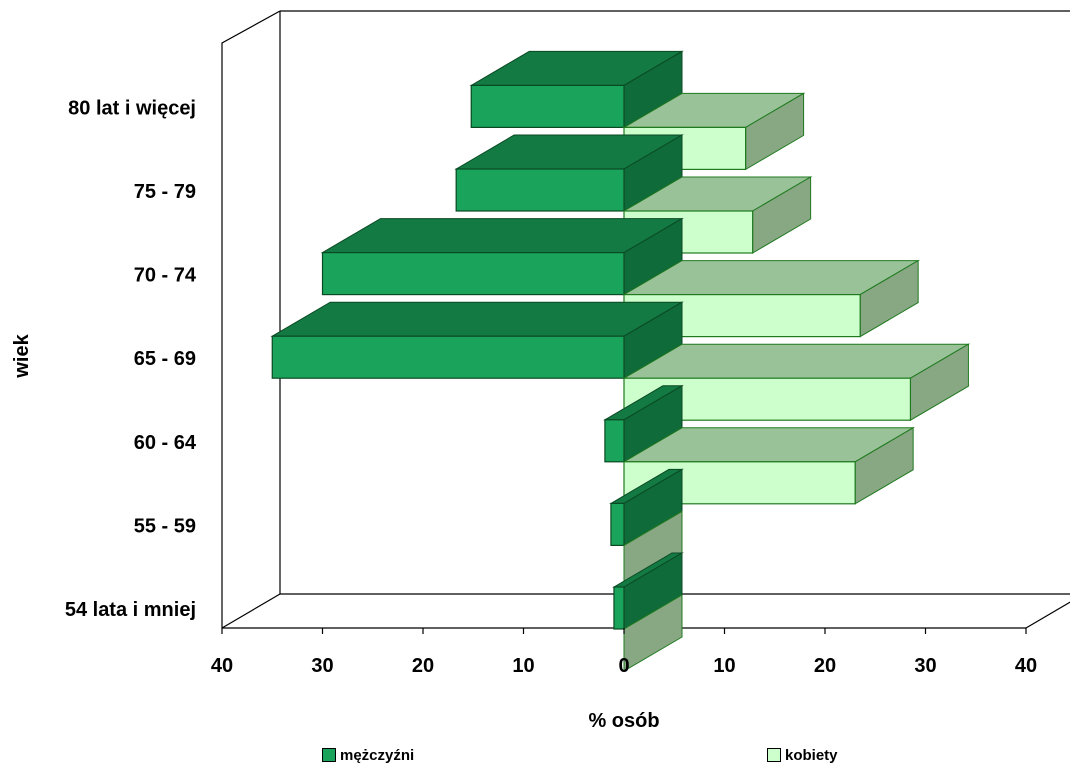  What do you see at coordinates (132, 108) in the screenshot?
I see `y-category-label: 80 lat i więcej` at bounding box center [132, 108].